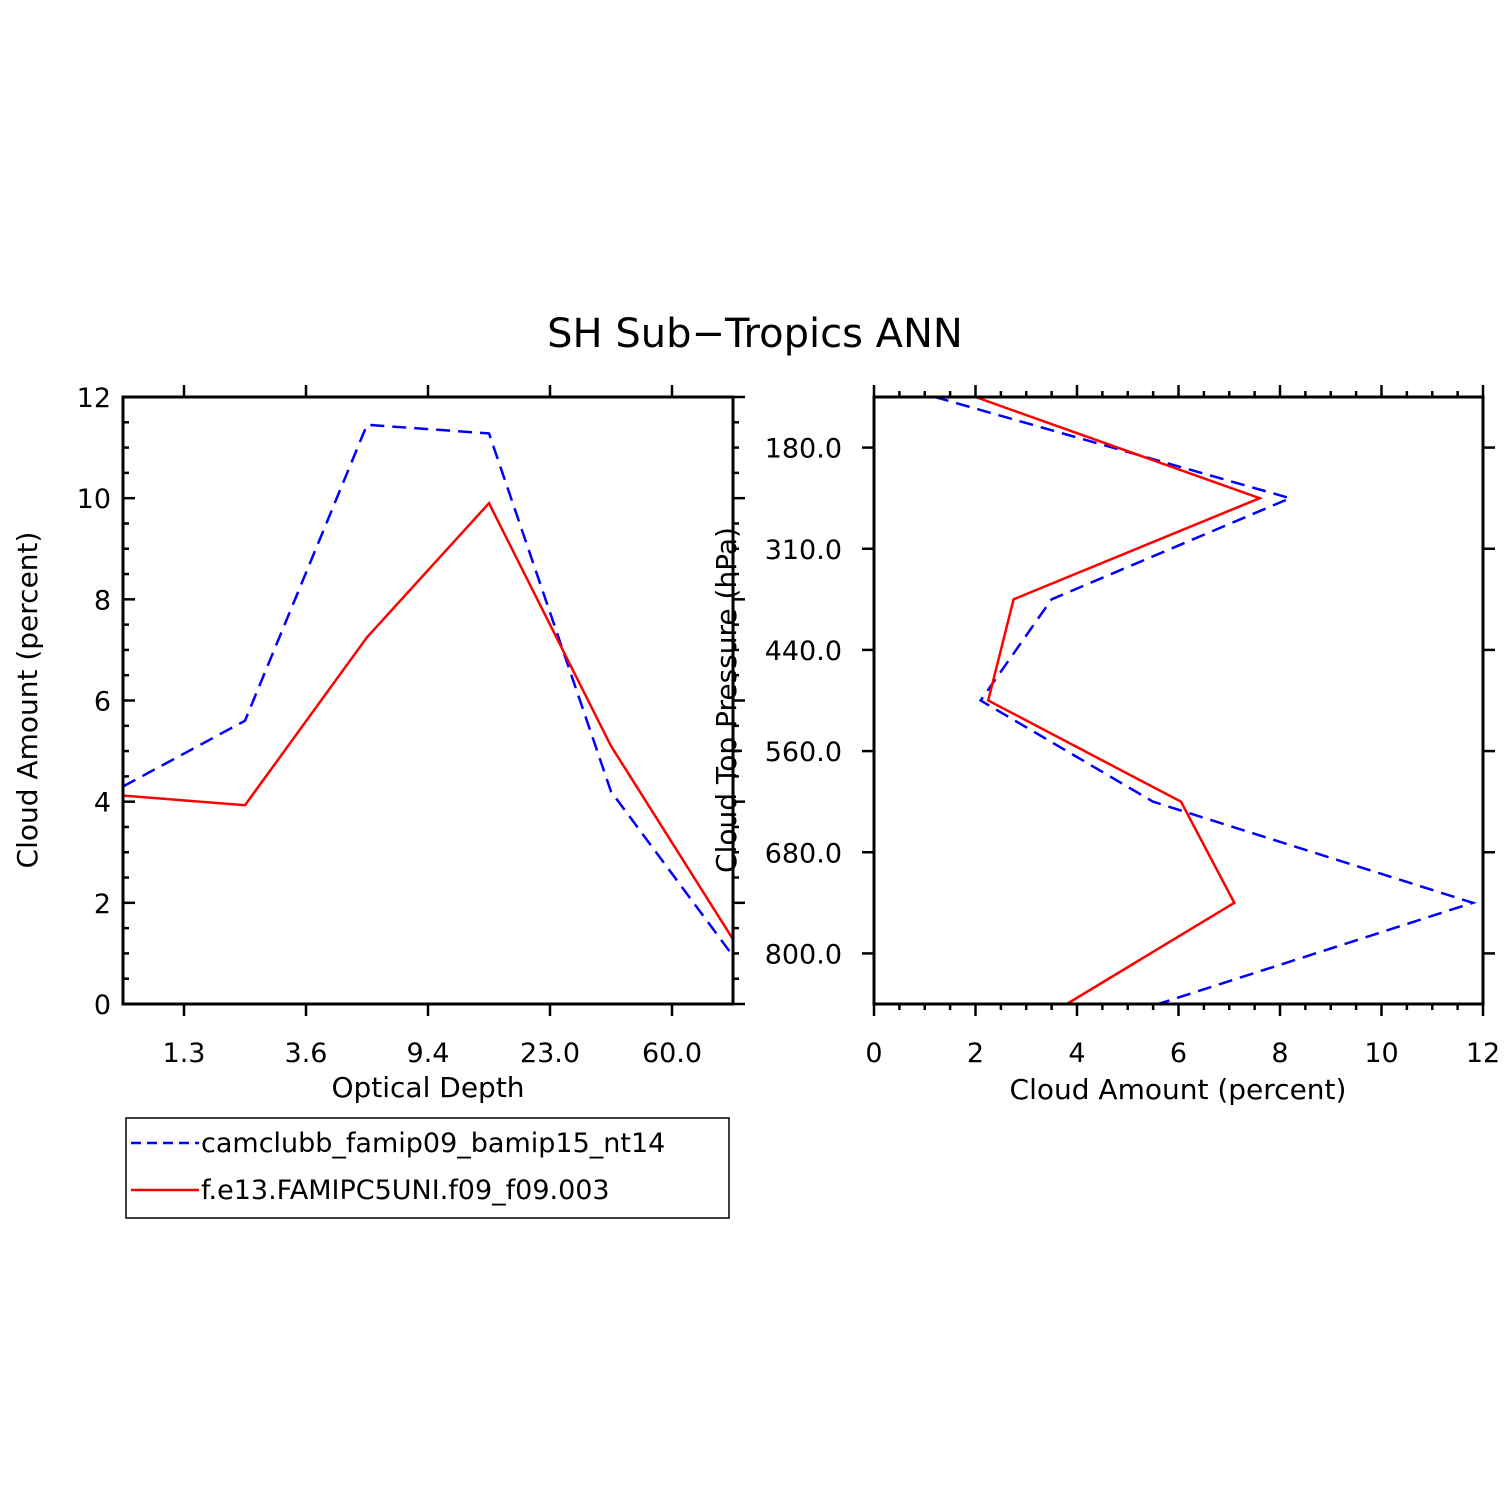 This screenshot has width=1510, height=1510. I want to click on right-x-tick-label: 6, so click(1178, 1053).